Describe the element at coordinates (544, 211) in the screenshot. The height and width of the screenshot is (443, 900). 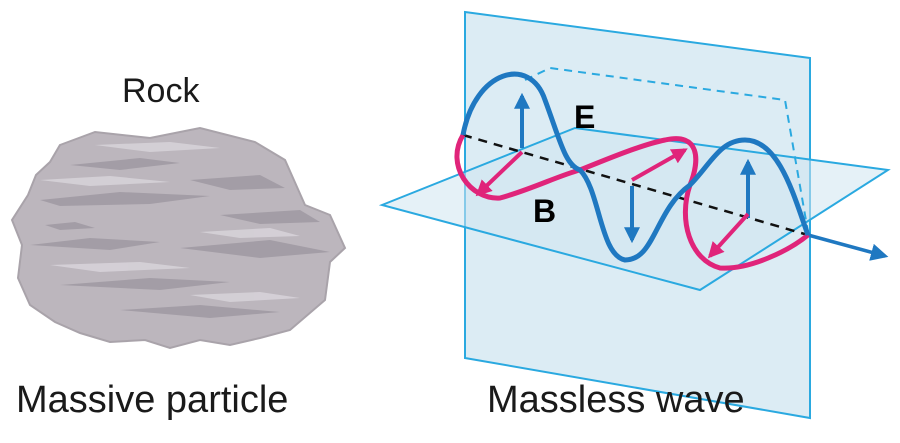
I see `magnetic-field-label: B` at that location.